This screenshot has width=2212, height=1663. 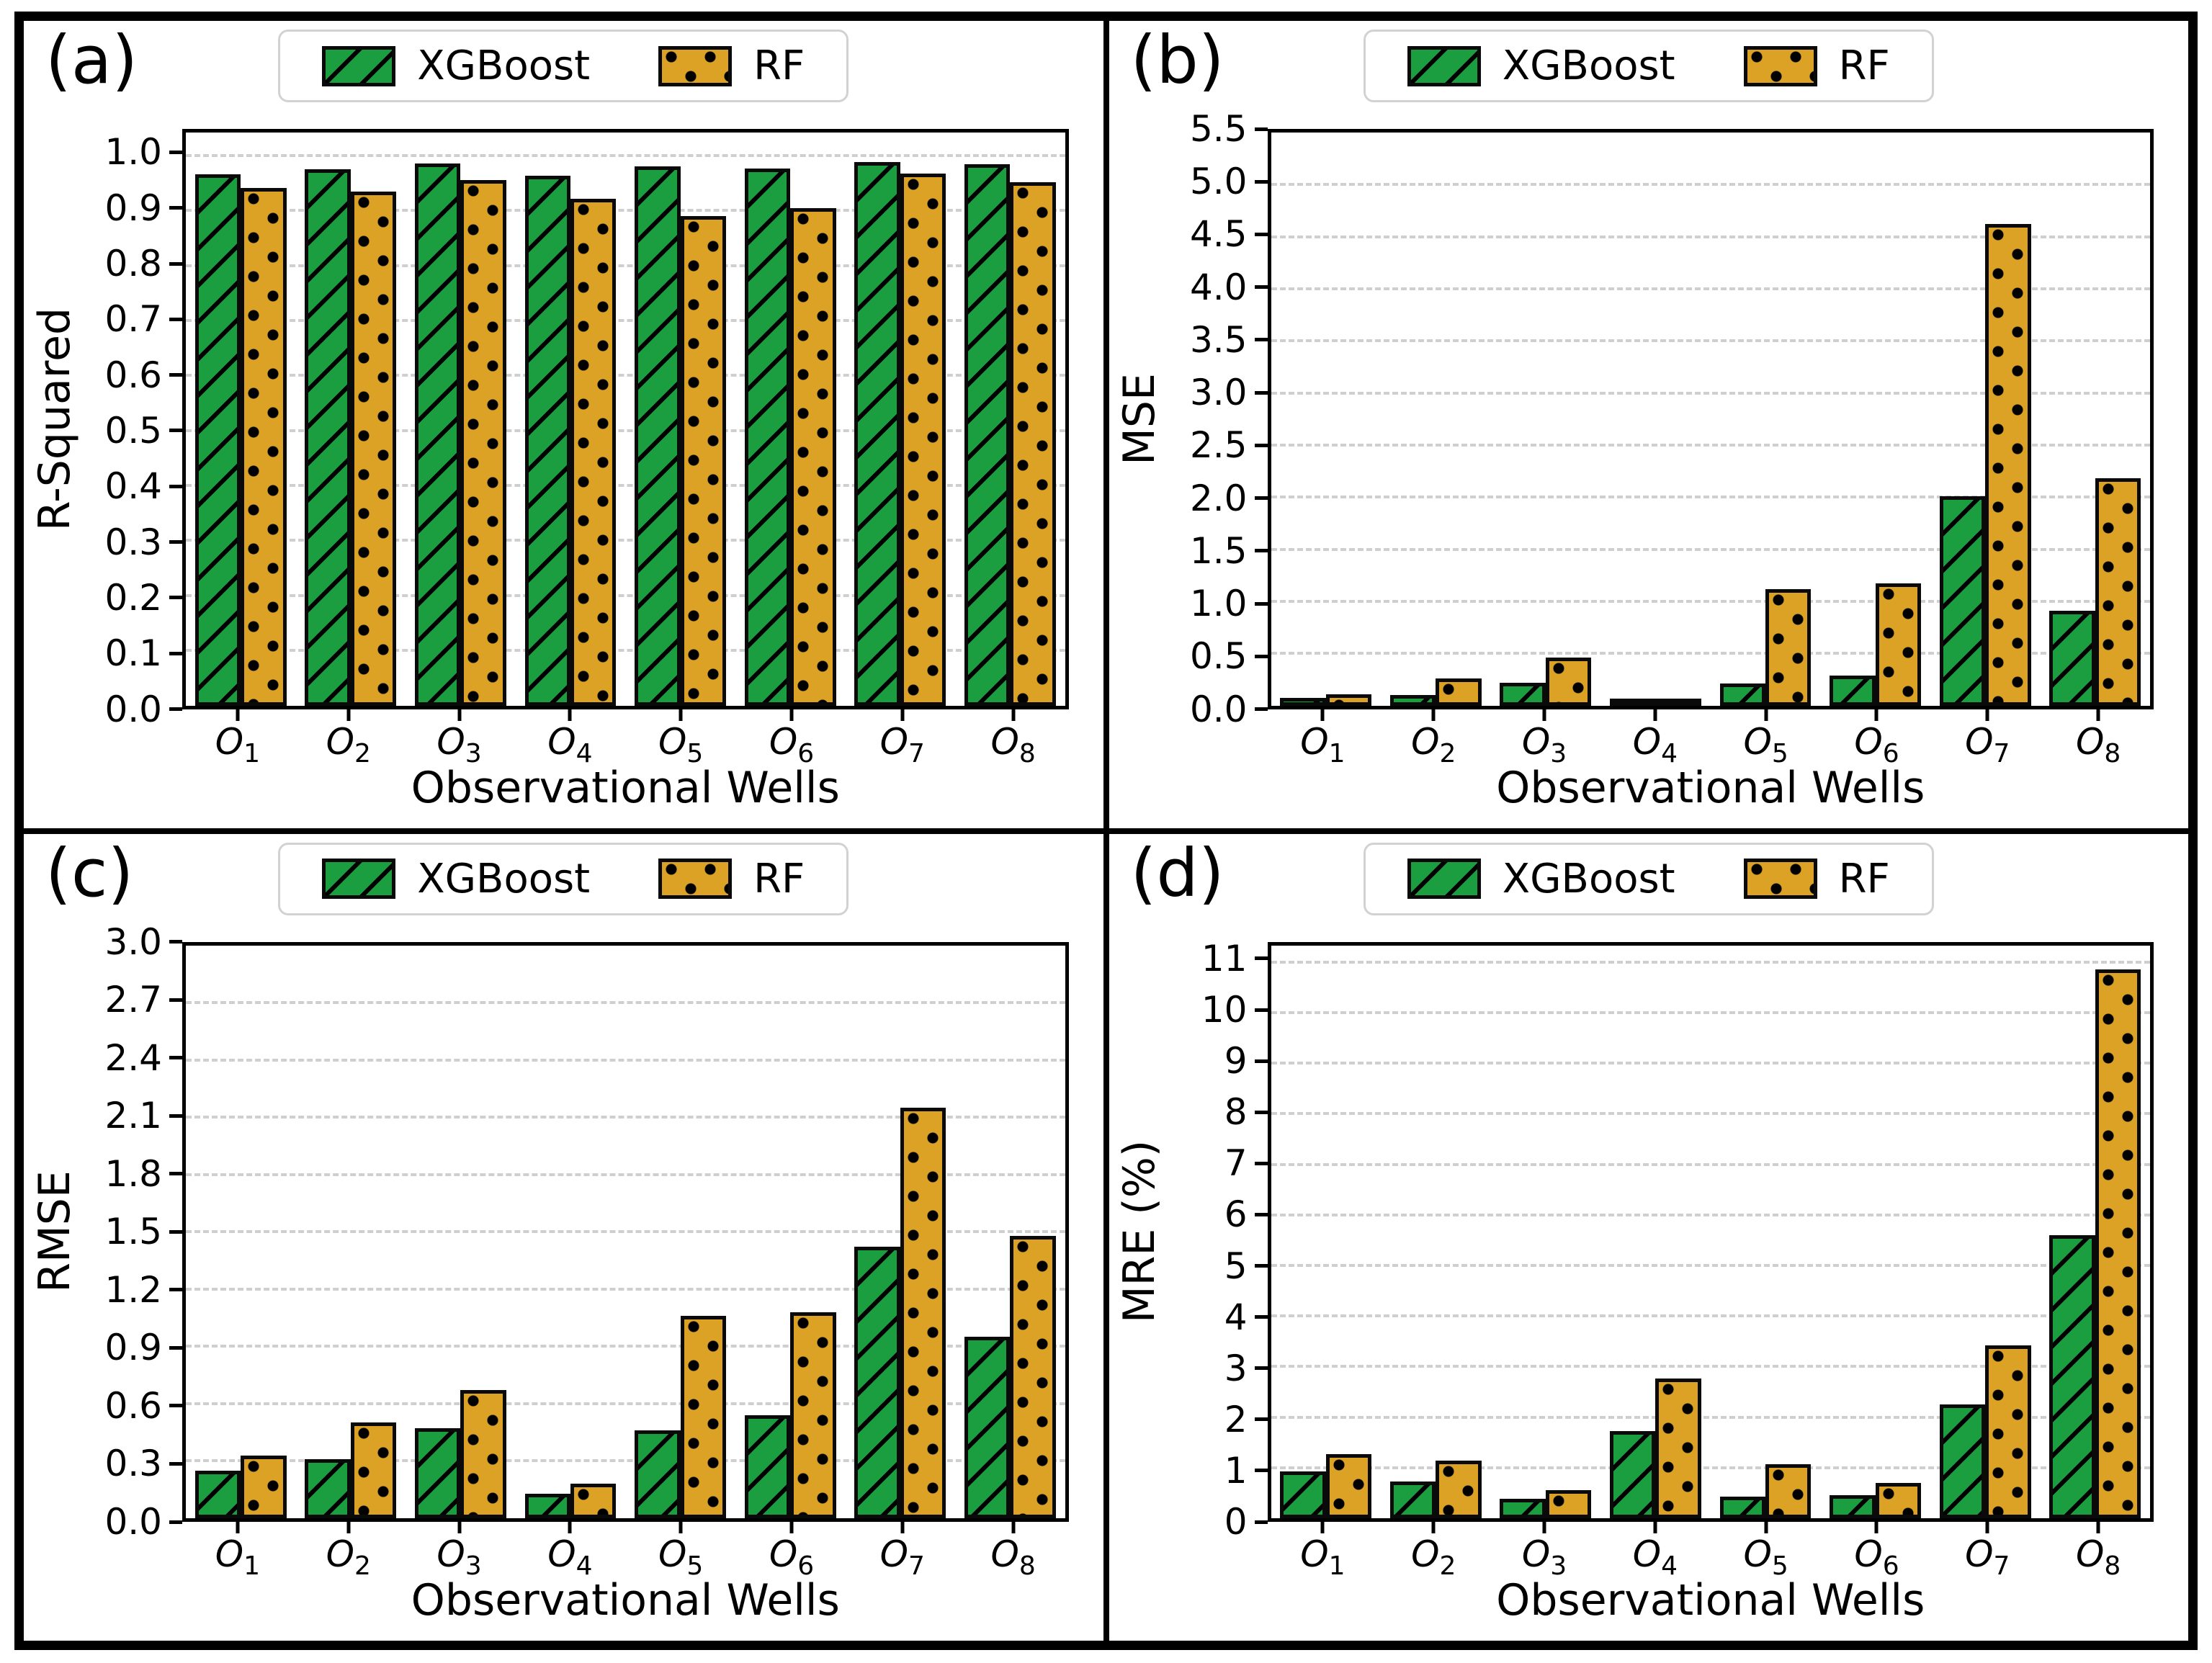 What do you see at coordinates (988, 1427) in the screenshot?
I see `bar-xgboost-o8` at bounding box center [988, 1427].